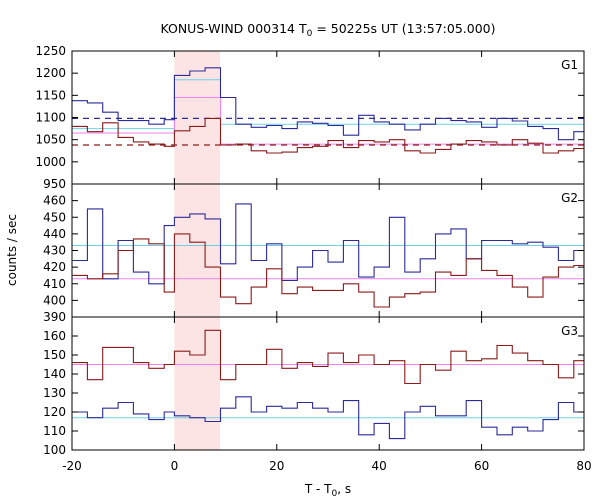 The image size is (600, 500). I want to click on x-tick-label: 60, so click(481, 466).